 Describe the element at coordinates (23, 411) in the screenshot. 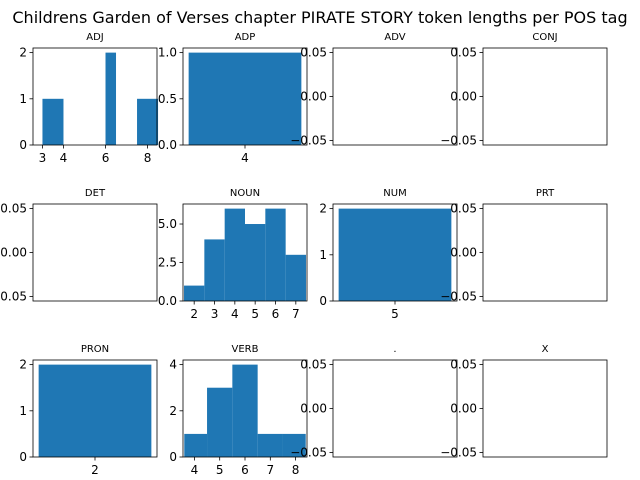

I see `ytick-label-pron-1: 1` at that location.